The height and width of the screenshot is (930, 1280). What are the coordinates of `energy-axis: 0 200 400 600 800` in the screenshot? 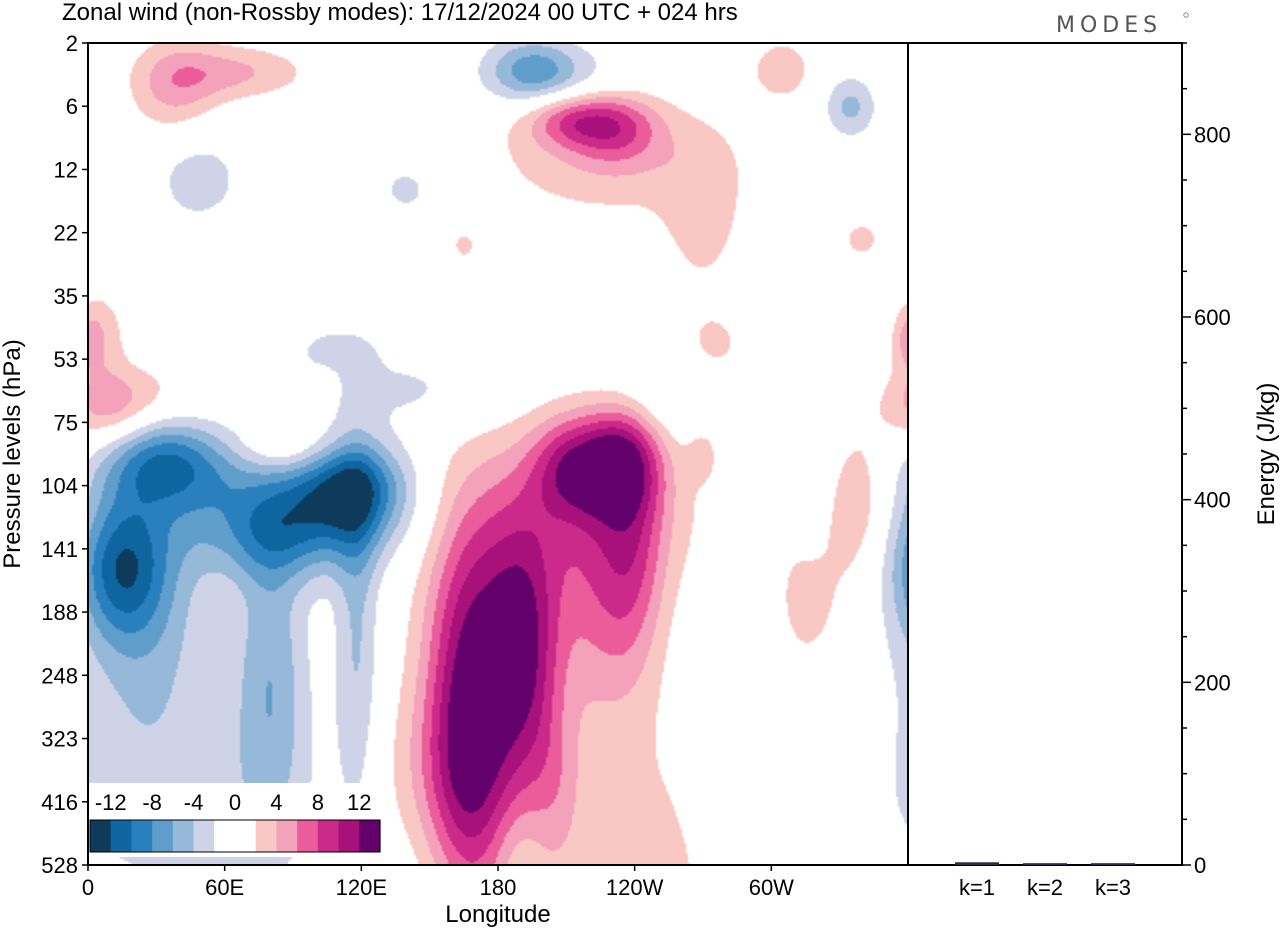 It's located at (1206, 460).